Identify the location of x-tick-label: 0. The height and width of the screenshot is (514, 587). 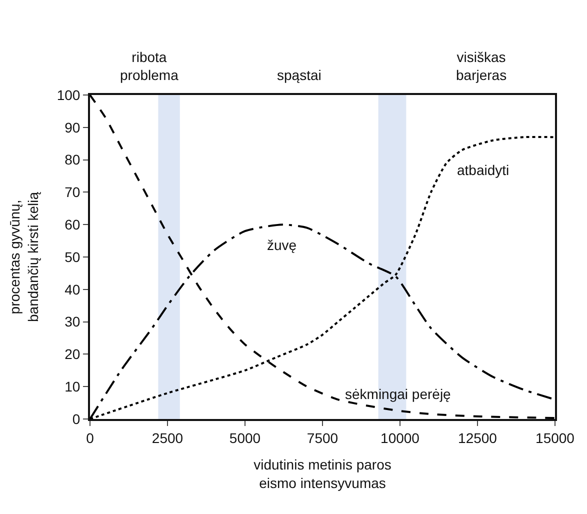
(90, 438).